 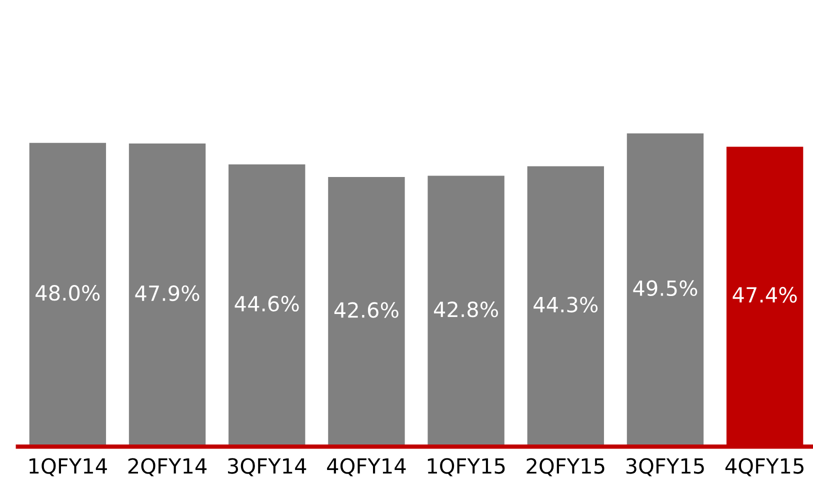 I want to click on x-tick-label: 2QFY15, so click(x=565, y=467).